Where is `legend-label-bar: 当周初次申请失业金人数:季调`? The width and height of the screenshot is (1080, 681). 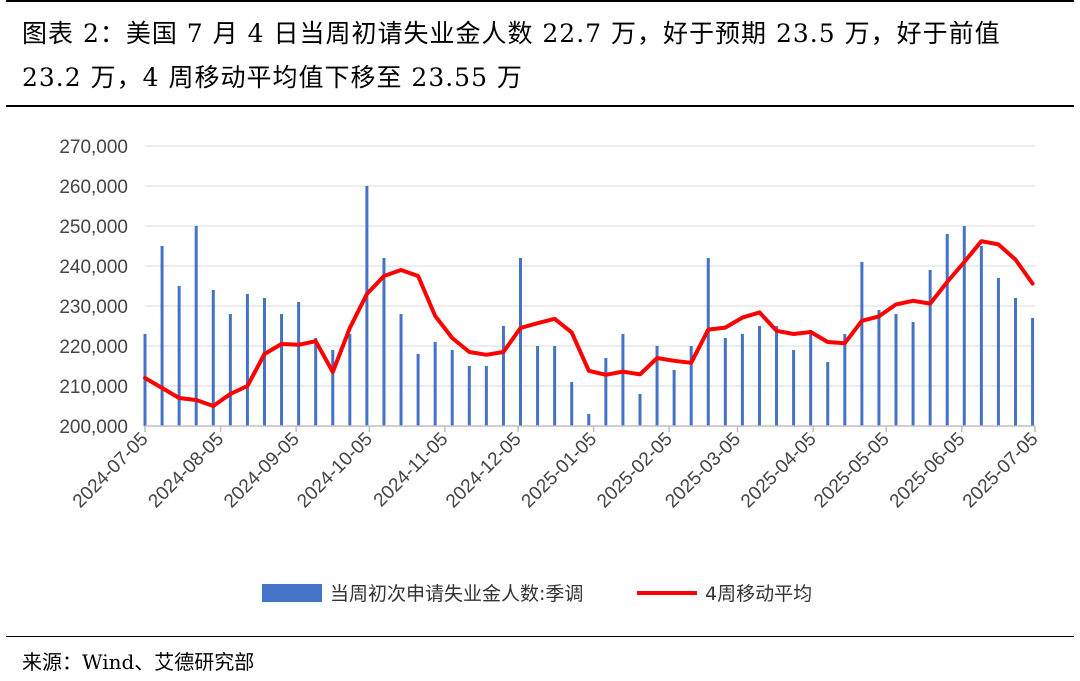
legend-label-bar: 当周初次申请失业金人数:季调 is located at coordinates (456, 594).